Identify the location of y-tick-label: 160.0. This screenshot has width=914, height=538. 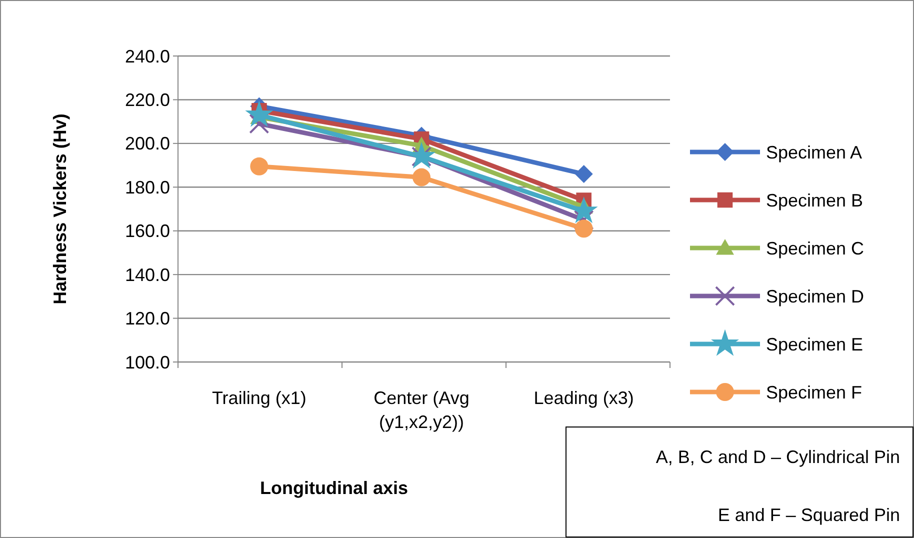
(147, 231).